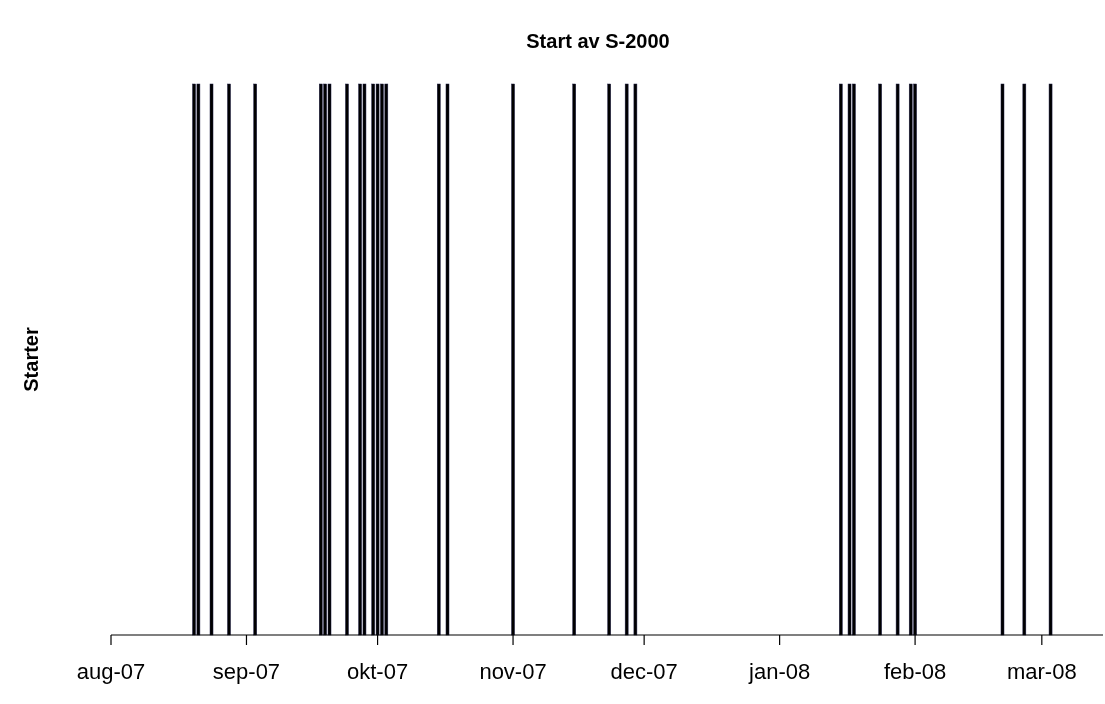  Describe the element at coordinates (246, 671) in the screenshot. I see `x-tick-label: sep-07` at that location.